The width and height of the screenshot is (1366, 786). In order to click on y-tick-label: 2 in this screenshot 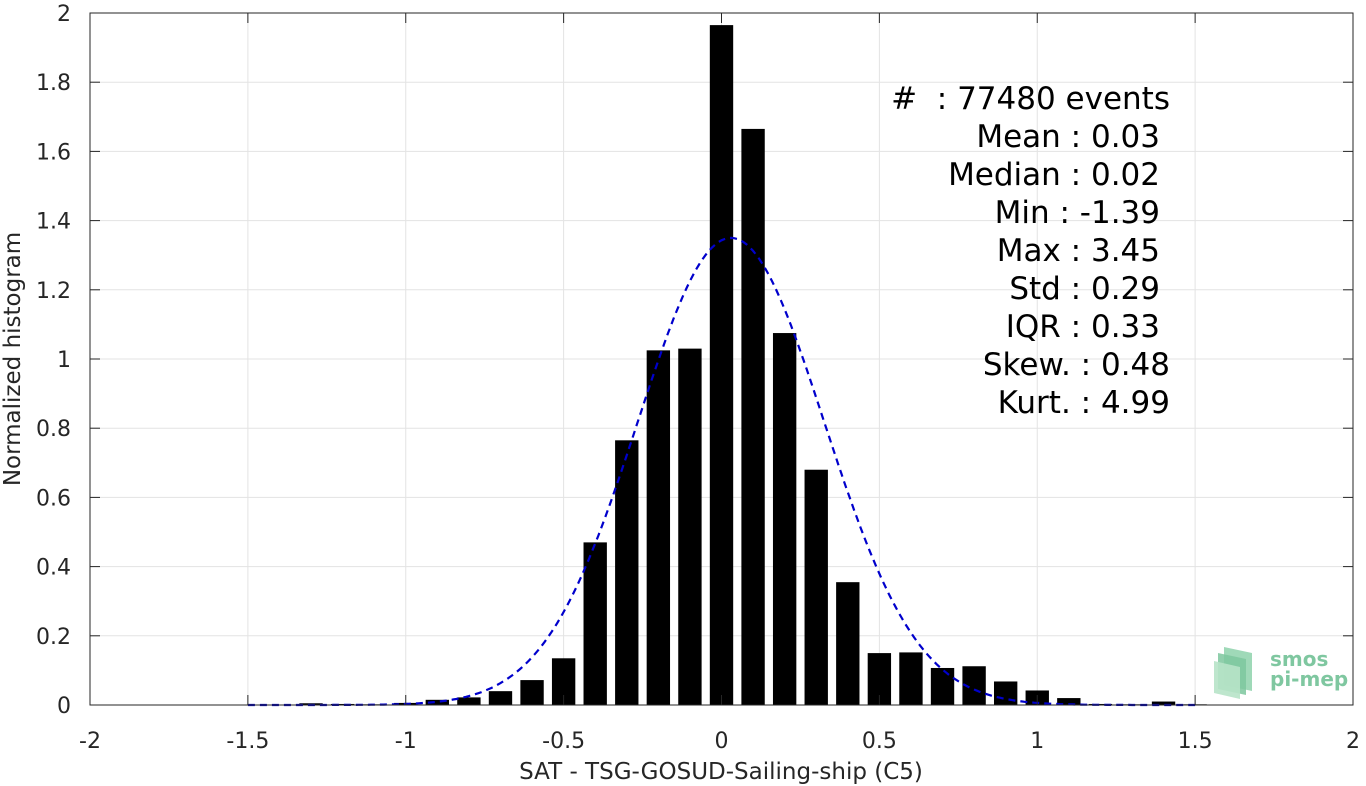, I will do `click(64, 14)`.